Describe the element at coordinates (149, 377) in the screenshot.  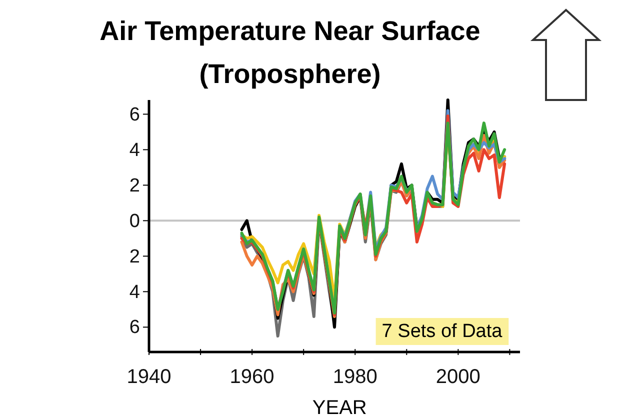
I see `x-tick-label: 1940` at that location.